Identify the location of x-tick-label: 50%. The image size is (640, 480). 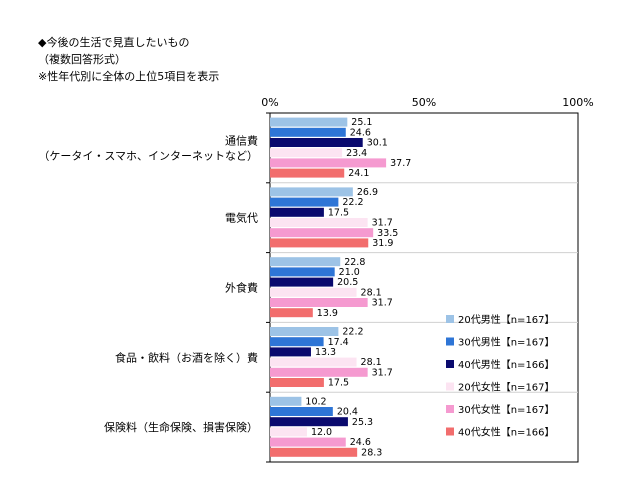
(424, 102).